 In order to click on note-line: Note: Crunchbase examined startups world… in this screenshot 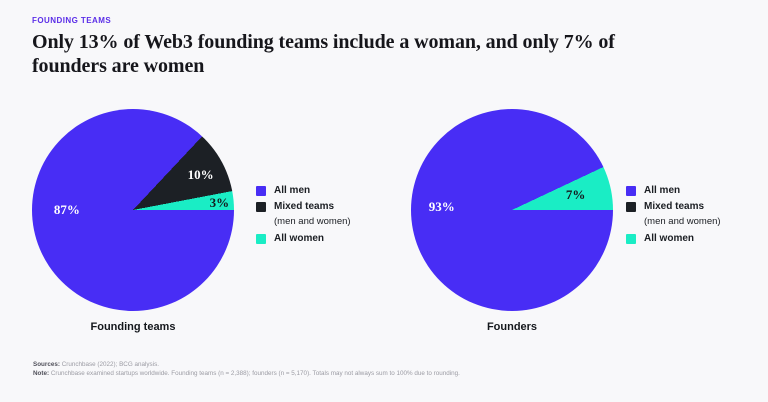, I will do `click(246, 373)`.